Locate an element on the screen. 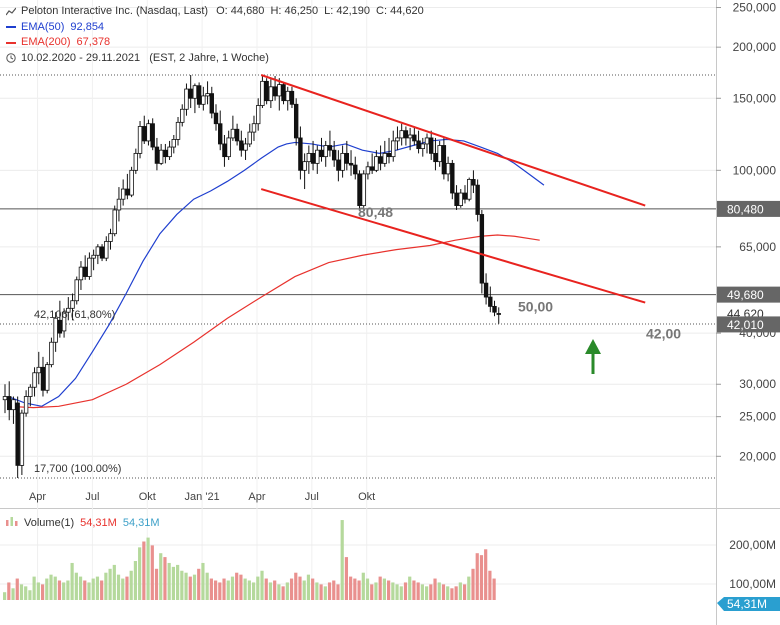  volume-value-down: 54,31M is located at coordinates (98, 522).